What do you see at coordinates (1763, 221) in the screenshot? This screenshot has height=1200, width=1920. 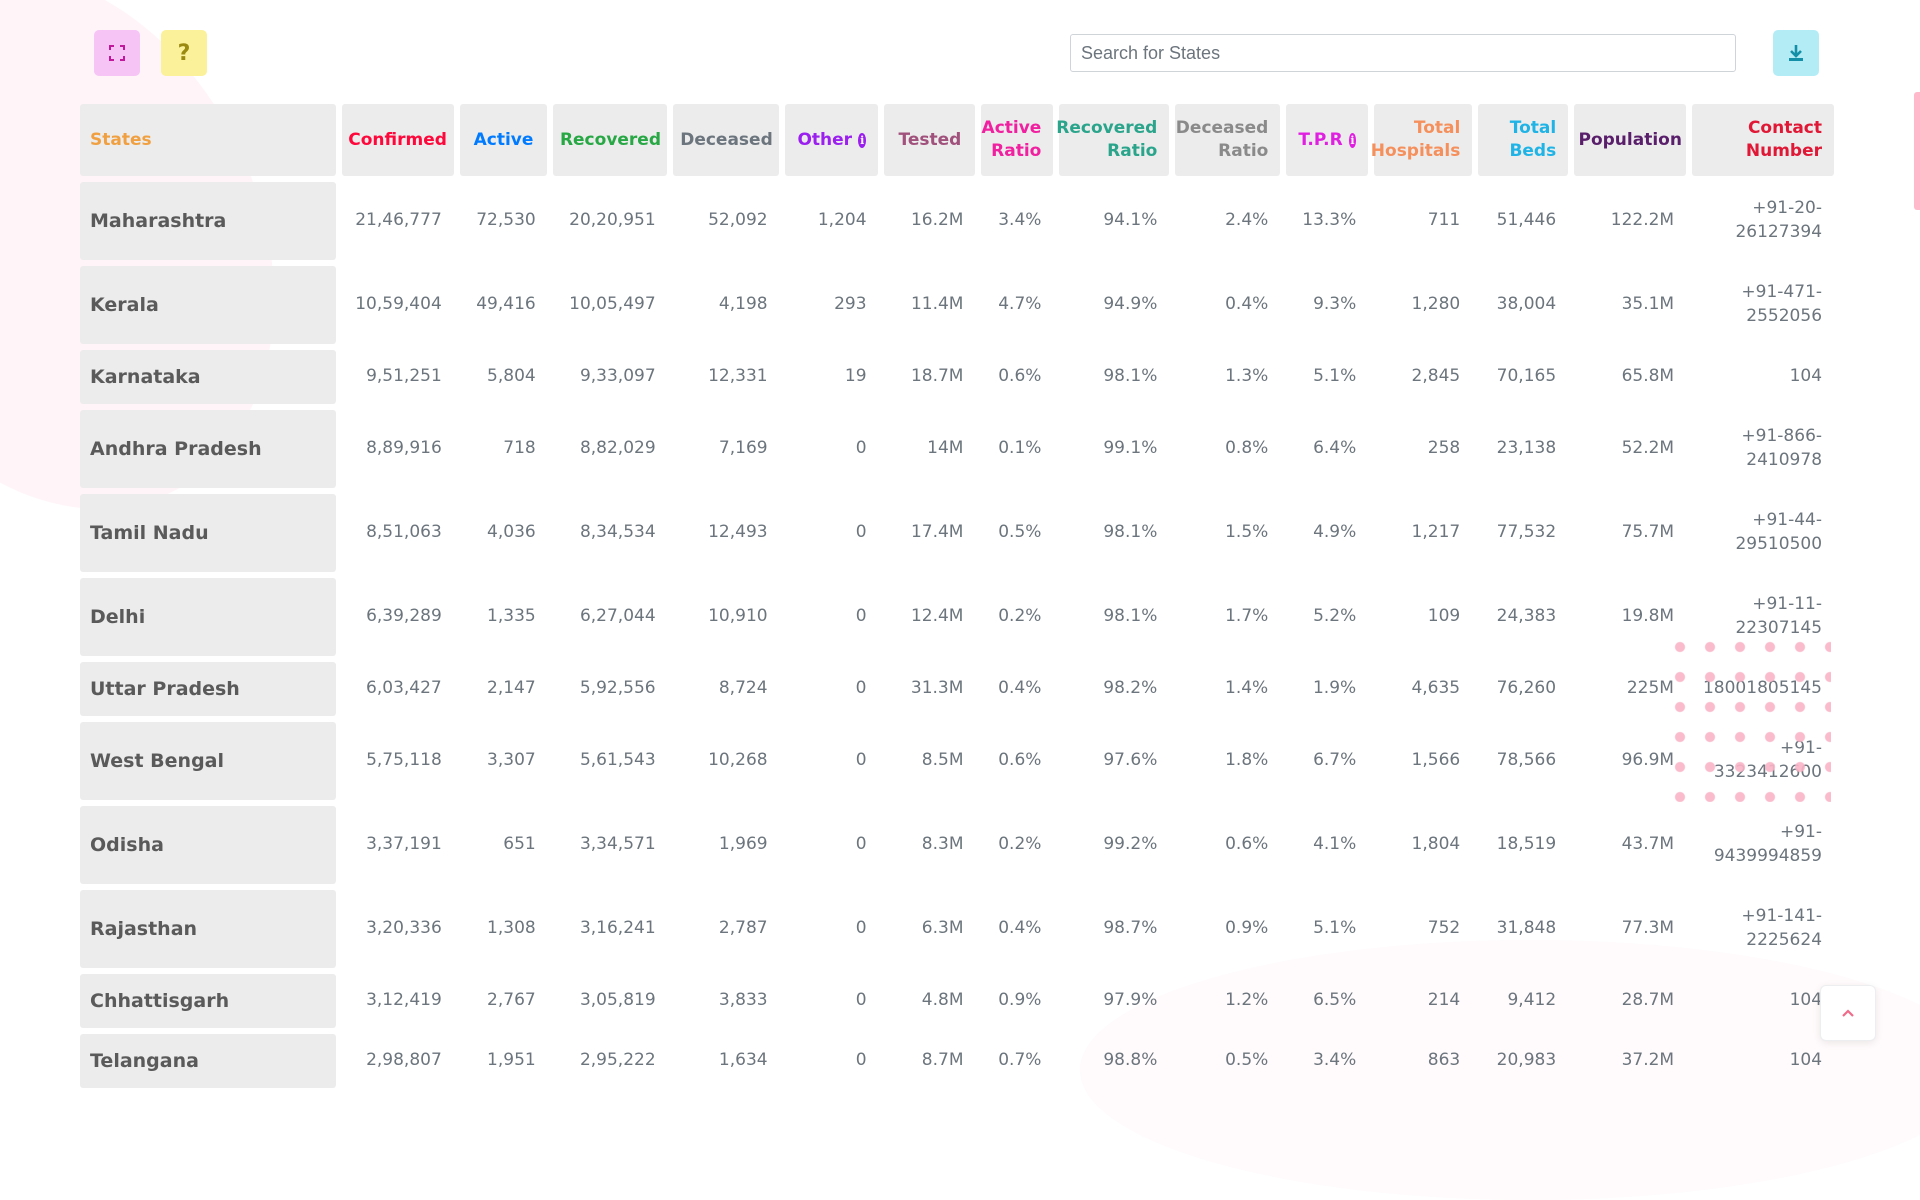 I see `cell-contact: +91-20- 26127394` at bounding box center [1763, 221].